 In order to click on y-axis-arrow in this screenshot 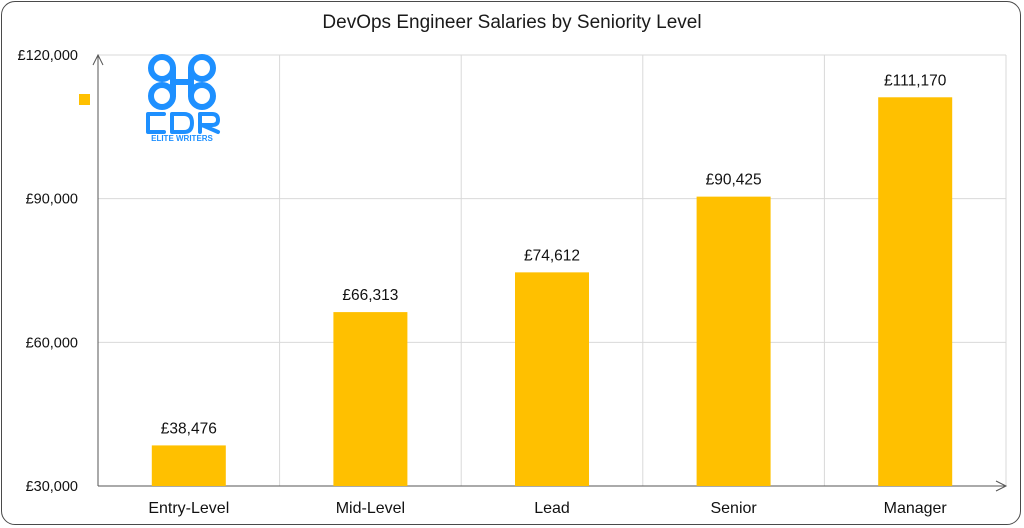, I will do `click(98, 59)`.